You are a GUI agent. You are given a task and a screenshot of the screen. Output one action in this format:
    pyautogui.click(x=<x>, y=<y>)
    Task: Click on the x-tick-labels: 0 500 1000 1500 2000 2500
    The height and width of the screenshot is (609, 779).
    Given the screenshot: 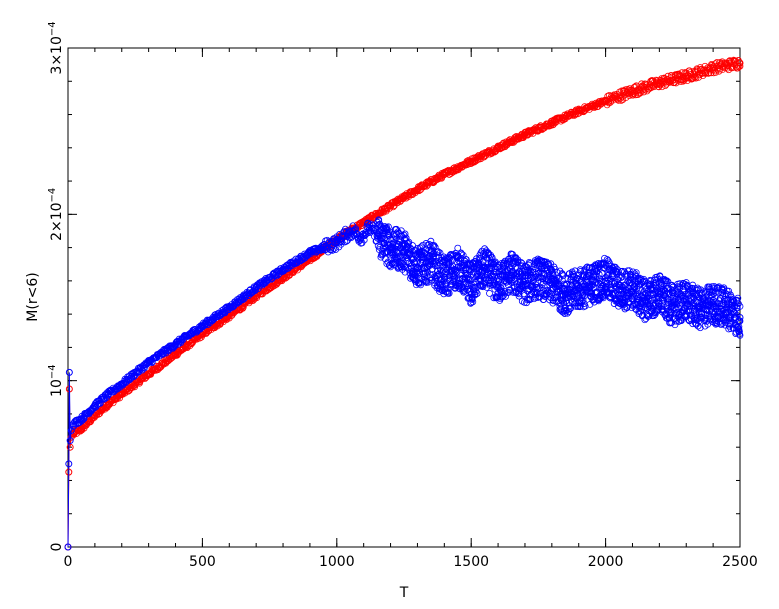 What is the action you would take?
    pyautogui.click(x=411, y=562)
    